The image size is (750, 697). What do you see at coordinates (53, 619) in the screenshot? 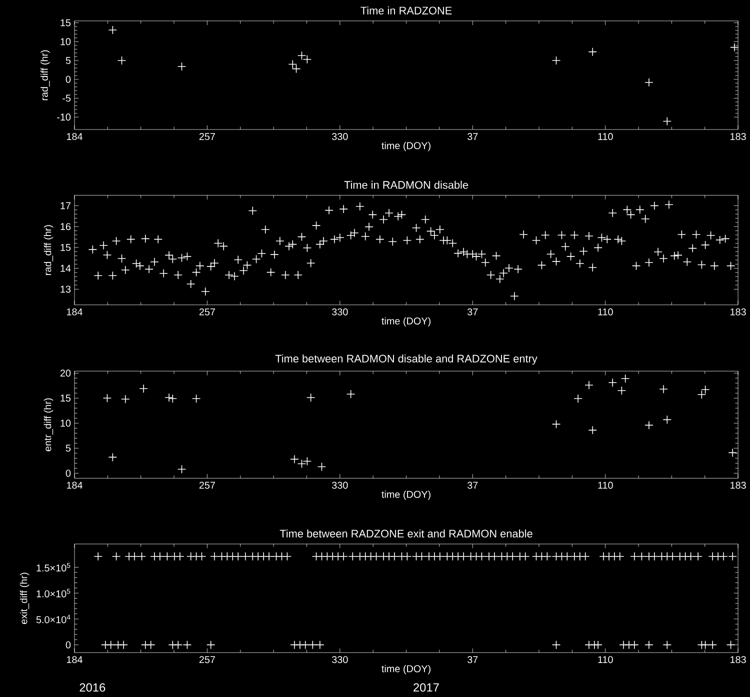
I see `y-tick-label: 5.0×10$^{4}$` at bounding box center [53, 619].